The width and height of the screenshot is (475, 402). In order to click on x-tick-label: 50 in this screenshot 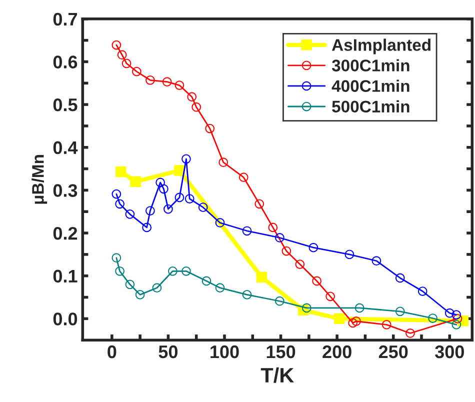, I will do `click(168, 351)`.